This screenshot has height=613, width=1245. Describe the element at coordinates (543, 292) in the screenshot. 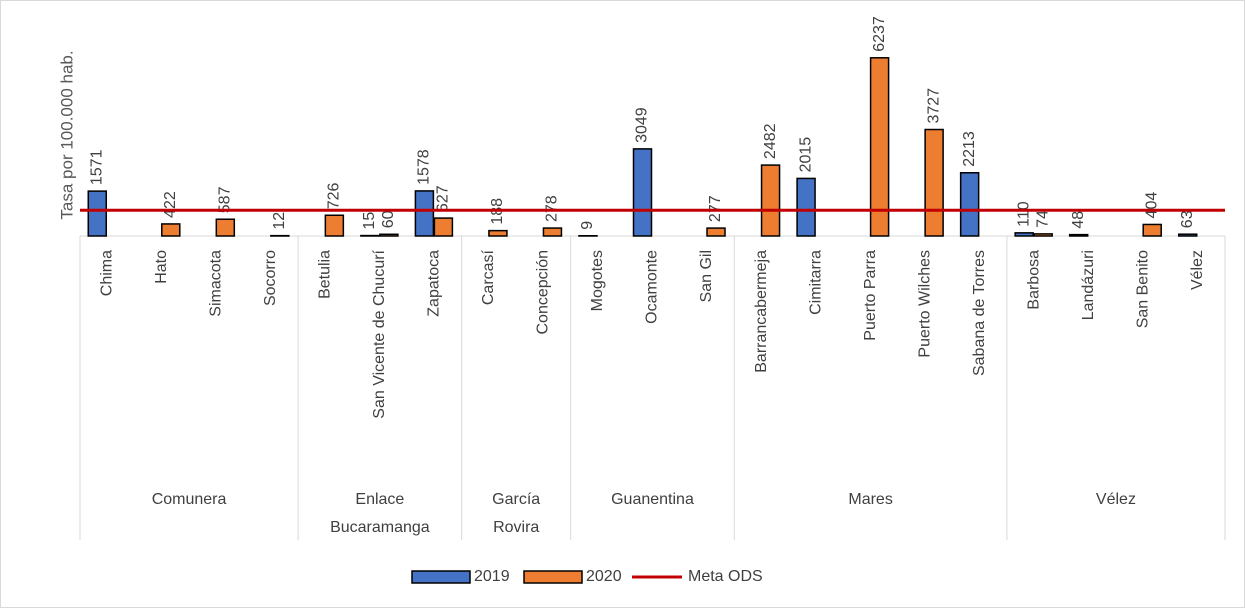

I see `x-tick-label: Concepción` at that location.